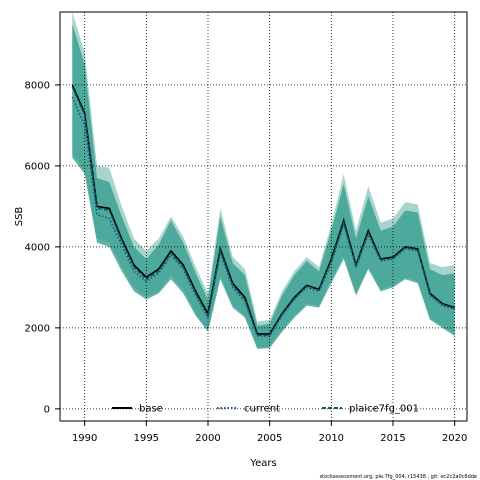 This screenshot has width=480, height=480. What do you see at coordinates (384, 409) in the screenshot?
I see `legend-label-plaice7fg_001: plaice7fg_001` at bounding box center [384, 409].